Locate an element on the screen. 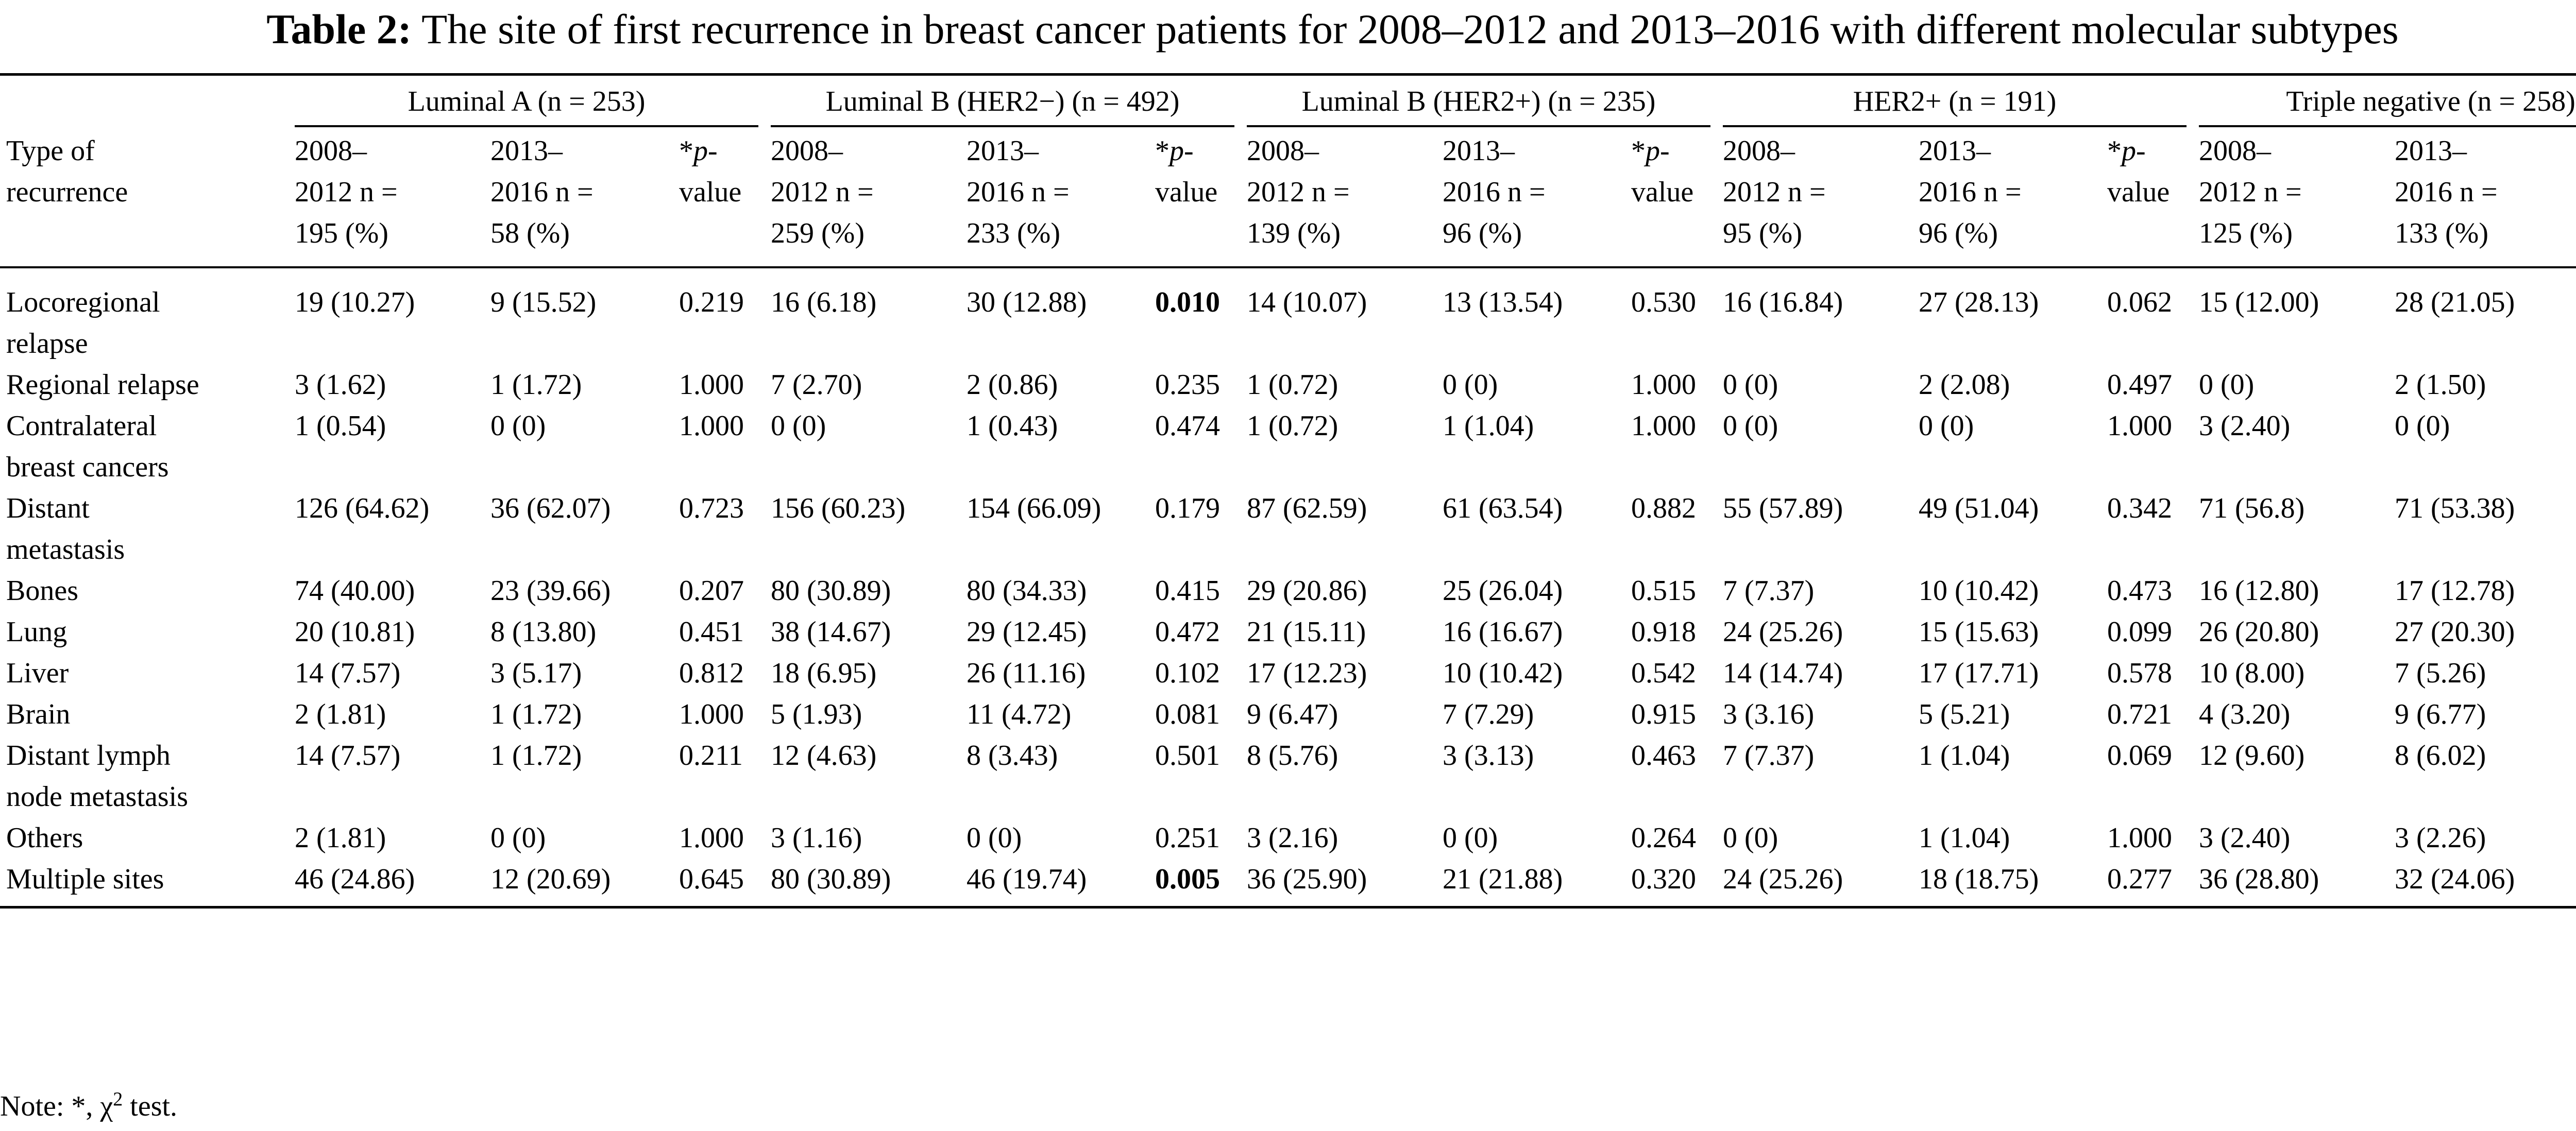 This screenshot has width=2576, height=1131. period-header: 2008– 2012 n = 125 (%) is located at coordinates (2291, 197).